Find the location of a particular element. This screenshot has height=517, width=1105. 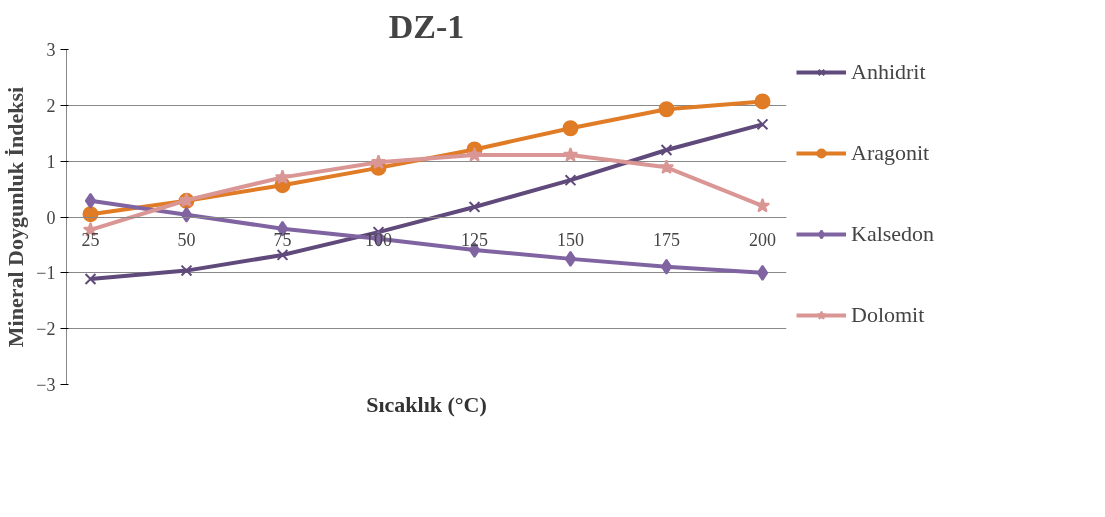

legend-label: Aragonit is located at coordinates (890, 153).